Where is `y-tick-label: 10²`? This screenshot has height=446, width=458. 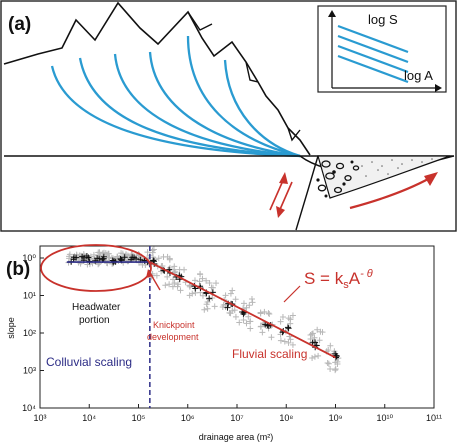 y-tick-label: 10² is located at coordinates (29, 333).